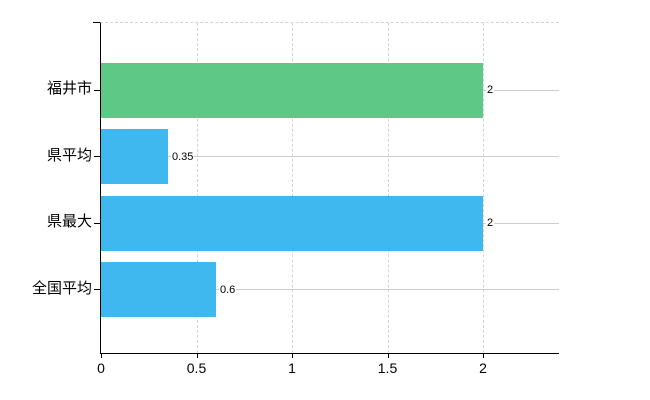 The width and height of the screenshot is (650, 400). Describe the element at coordinates (483, 368) in the screenshot. I see `x-axis-tick-label: 2` at that location.